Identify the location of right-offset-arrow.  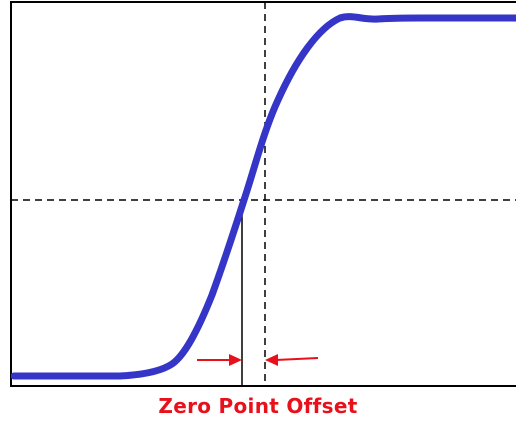
(292, 360).